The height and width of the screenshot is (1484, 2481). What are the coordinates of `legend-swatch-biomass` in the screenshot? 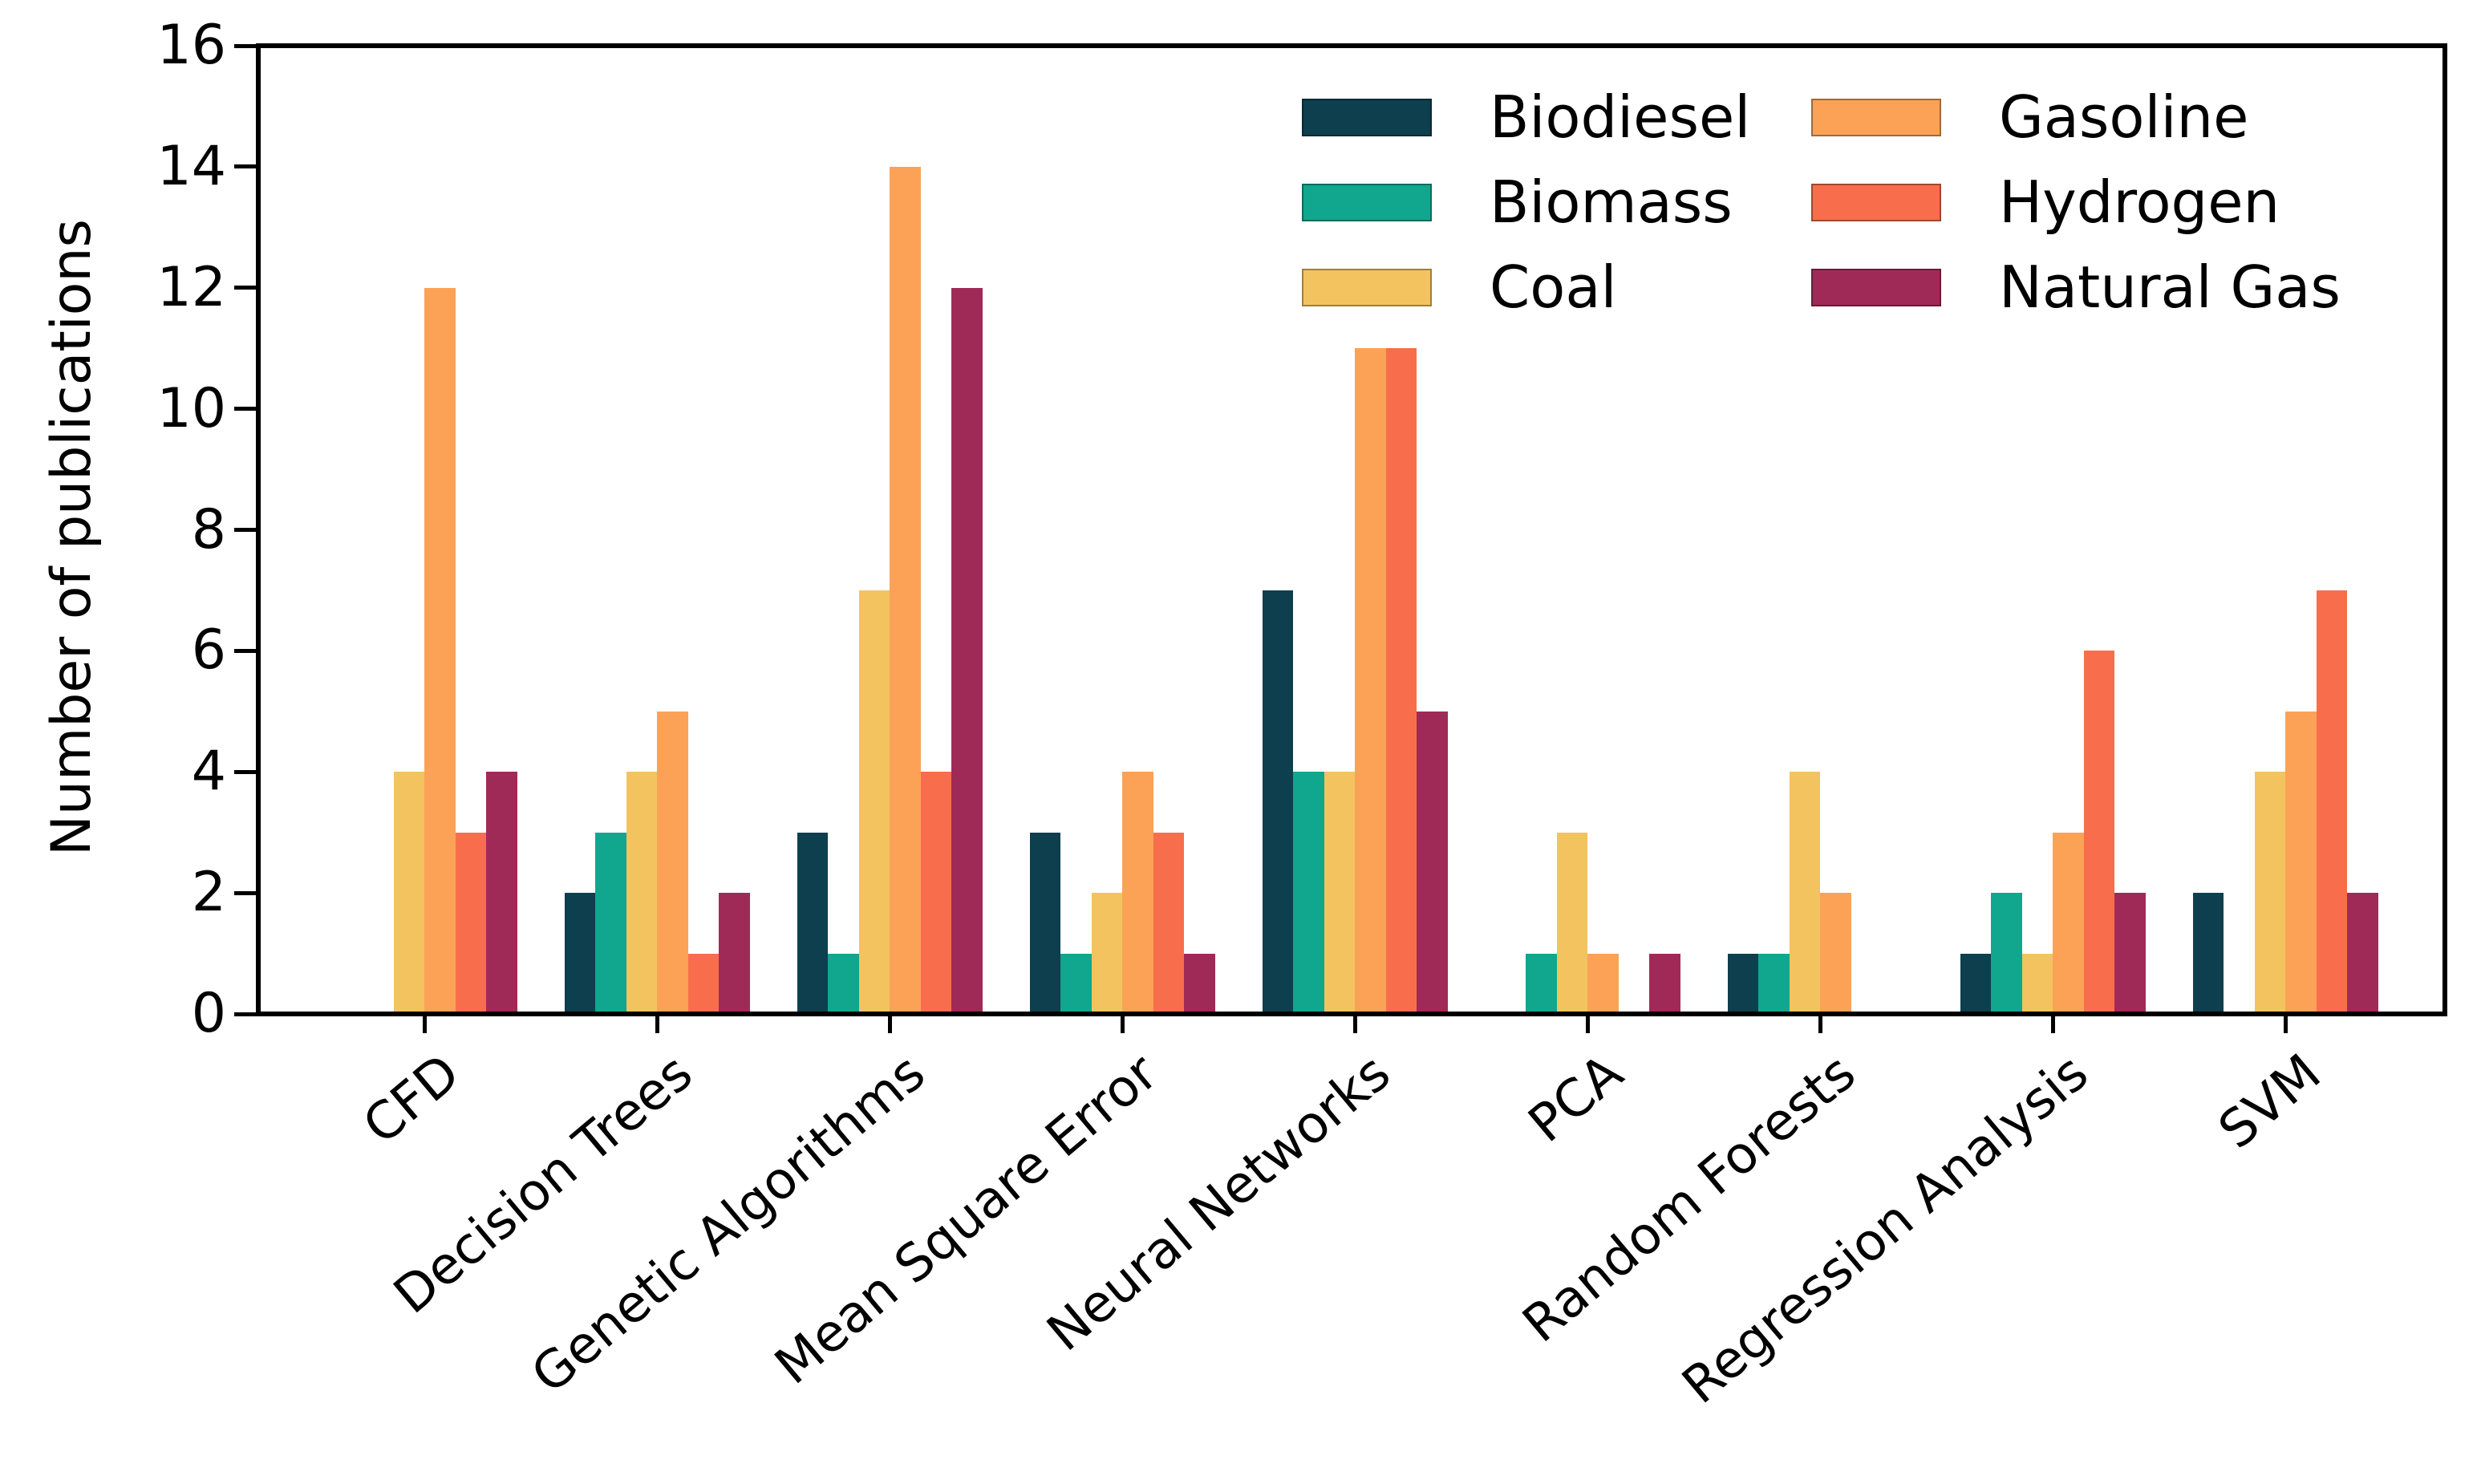 It's located at (1367, 202).